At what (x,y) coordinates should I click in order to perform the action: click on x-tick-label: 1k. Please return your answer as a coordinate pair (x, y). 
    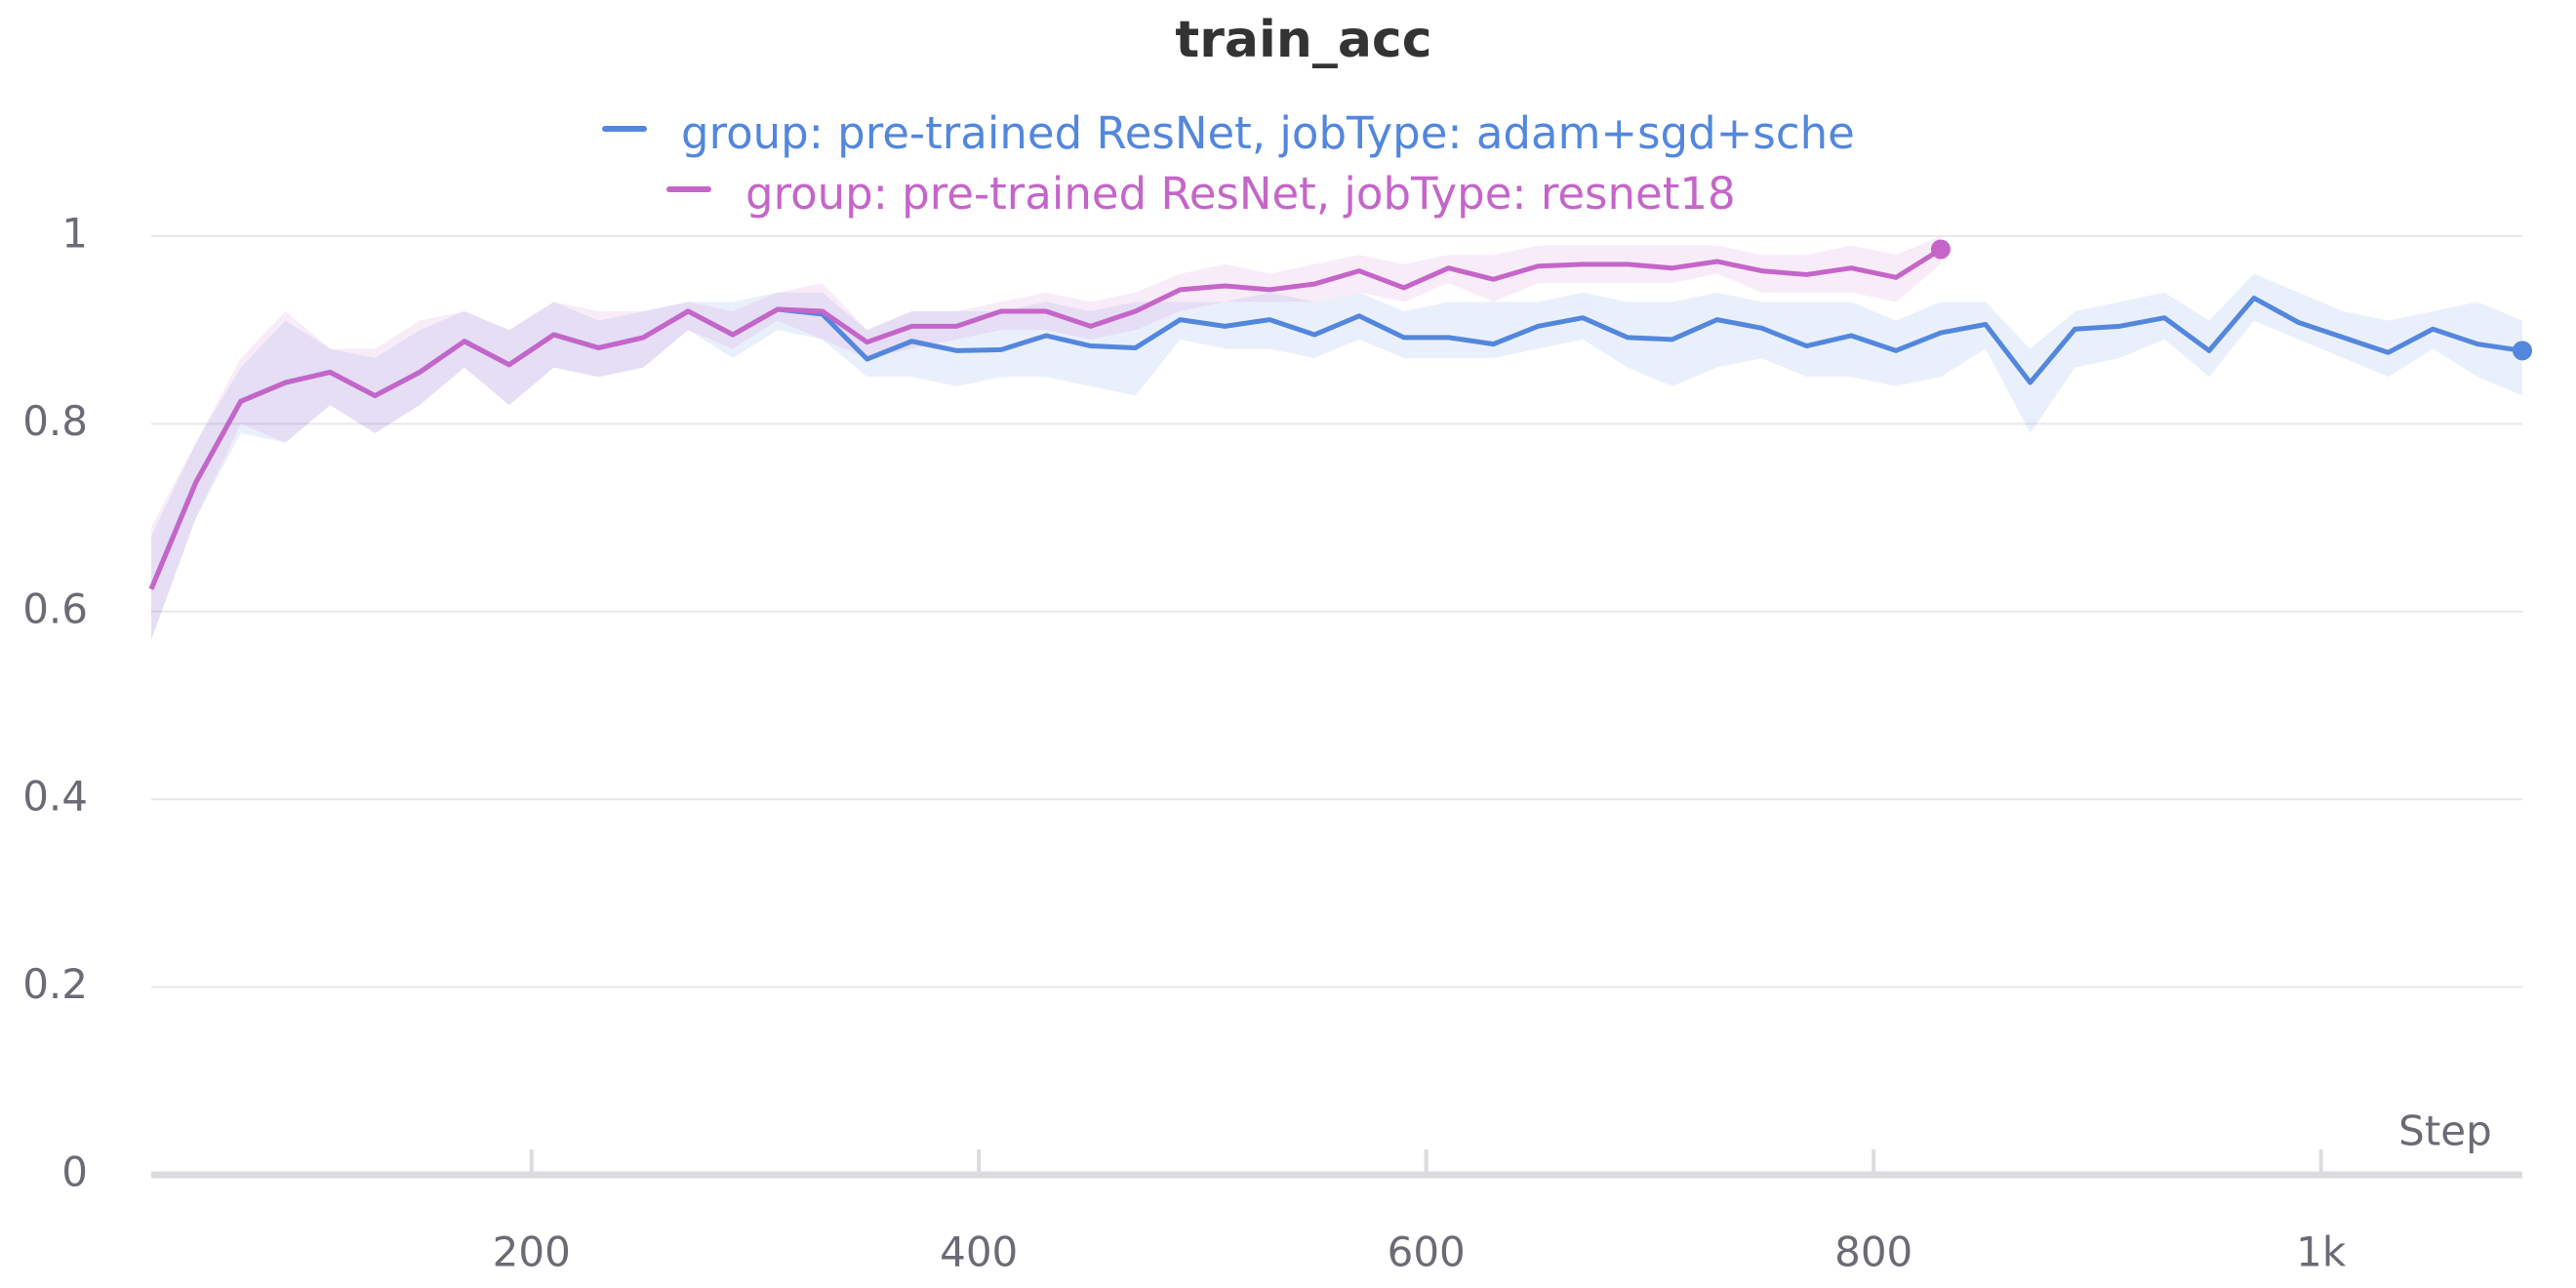
    Looking at the image, I should click on (2321, 1252).